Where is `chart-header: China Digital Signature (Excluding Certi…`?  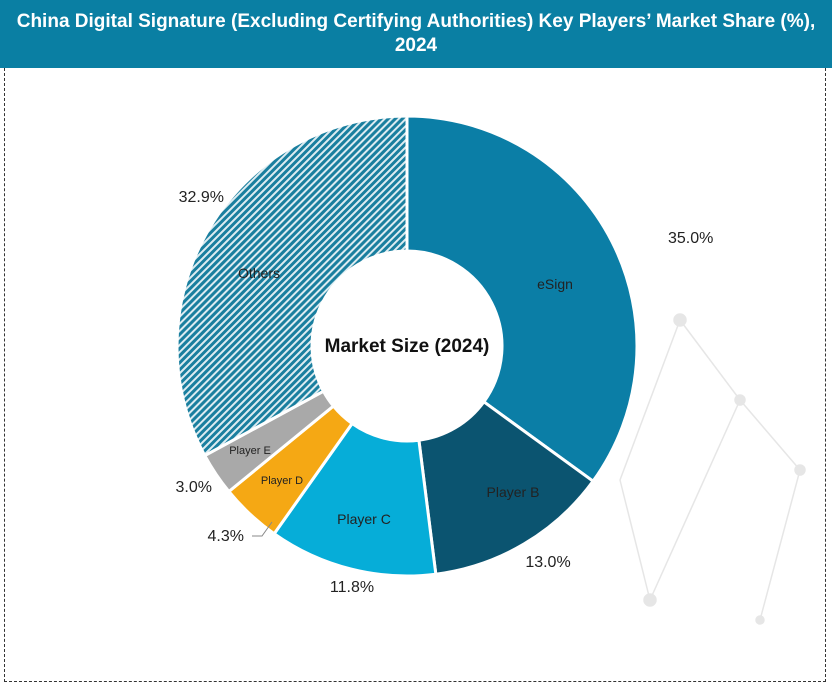
chart-header: China Digital Signature (Excluding Certi… is located at coordinates (416, 34).